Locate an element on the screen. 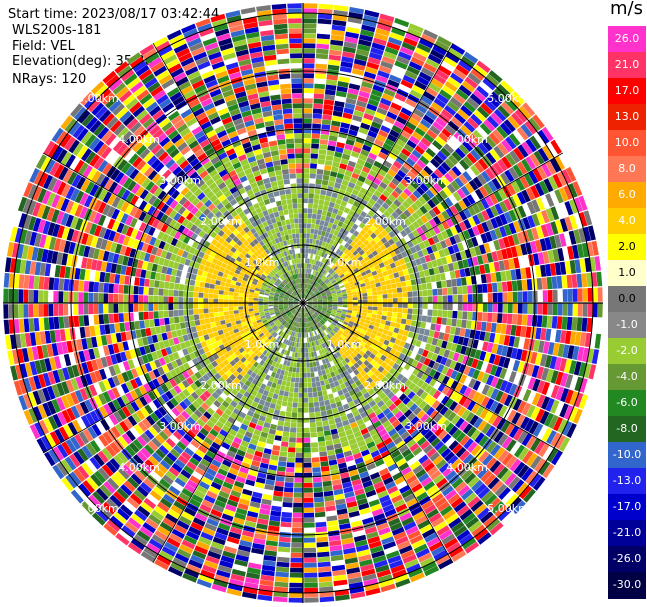 This screenshot has width=647, height=607. colorbar-tick-label: -8.0 is located at coordinates (627, 428).